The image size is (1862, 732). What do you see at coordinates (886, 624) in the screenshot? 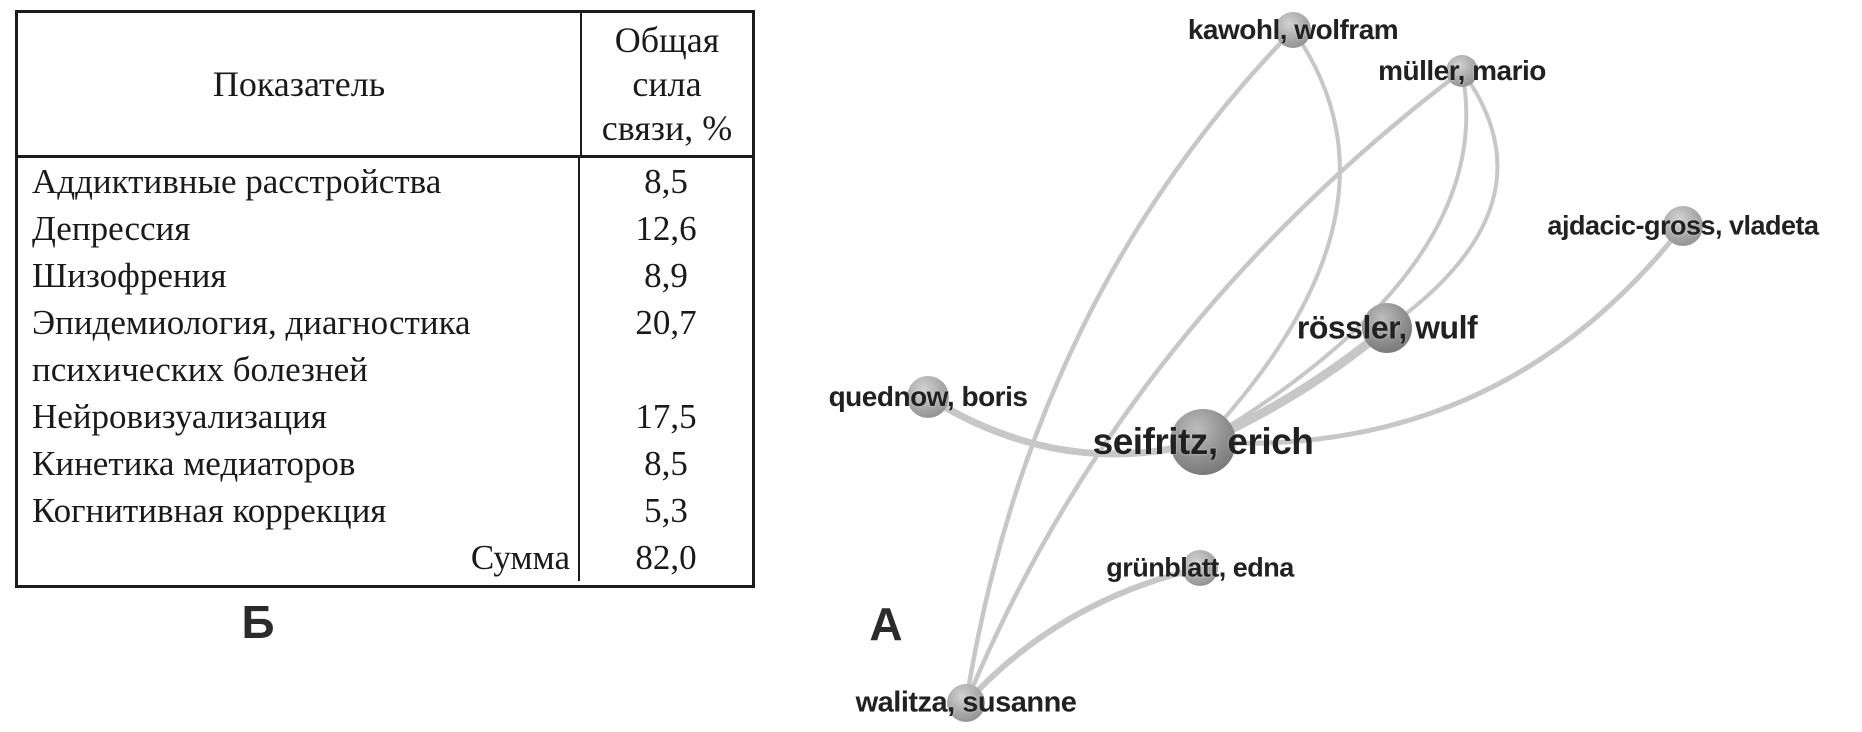
I see `panel-a-label: А` at bounding box center [886, 624].